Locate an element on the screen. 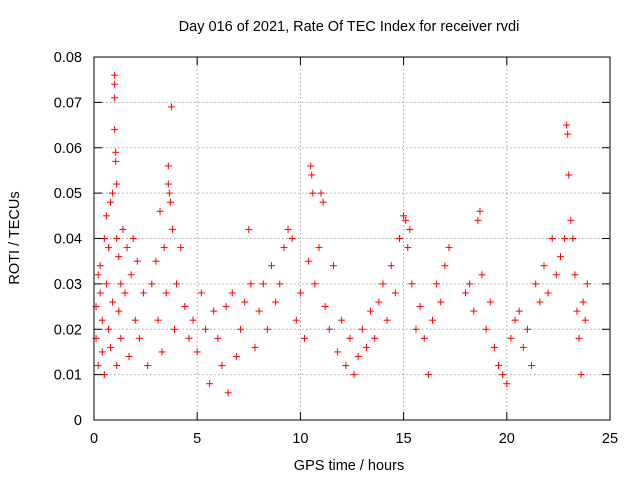  y-tick-label: 0.03 is located at coordinates (68, 285).